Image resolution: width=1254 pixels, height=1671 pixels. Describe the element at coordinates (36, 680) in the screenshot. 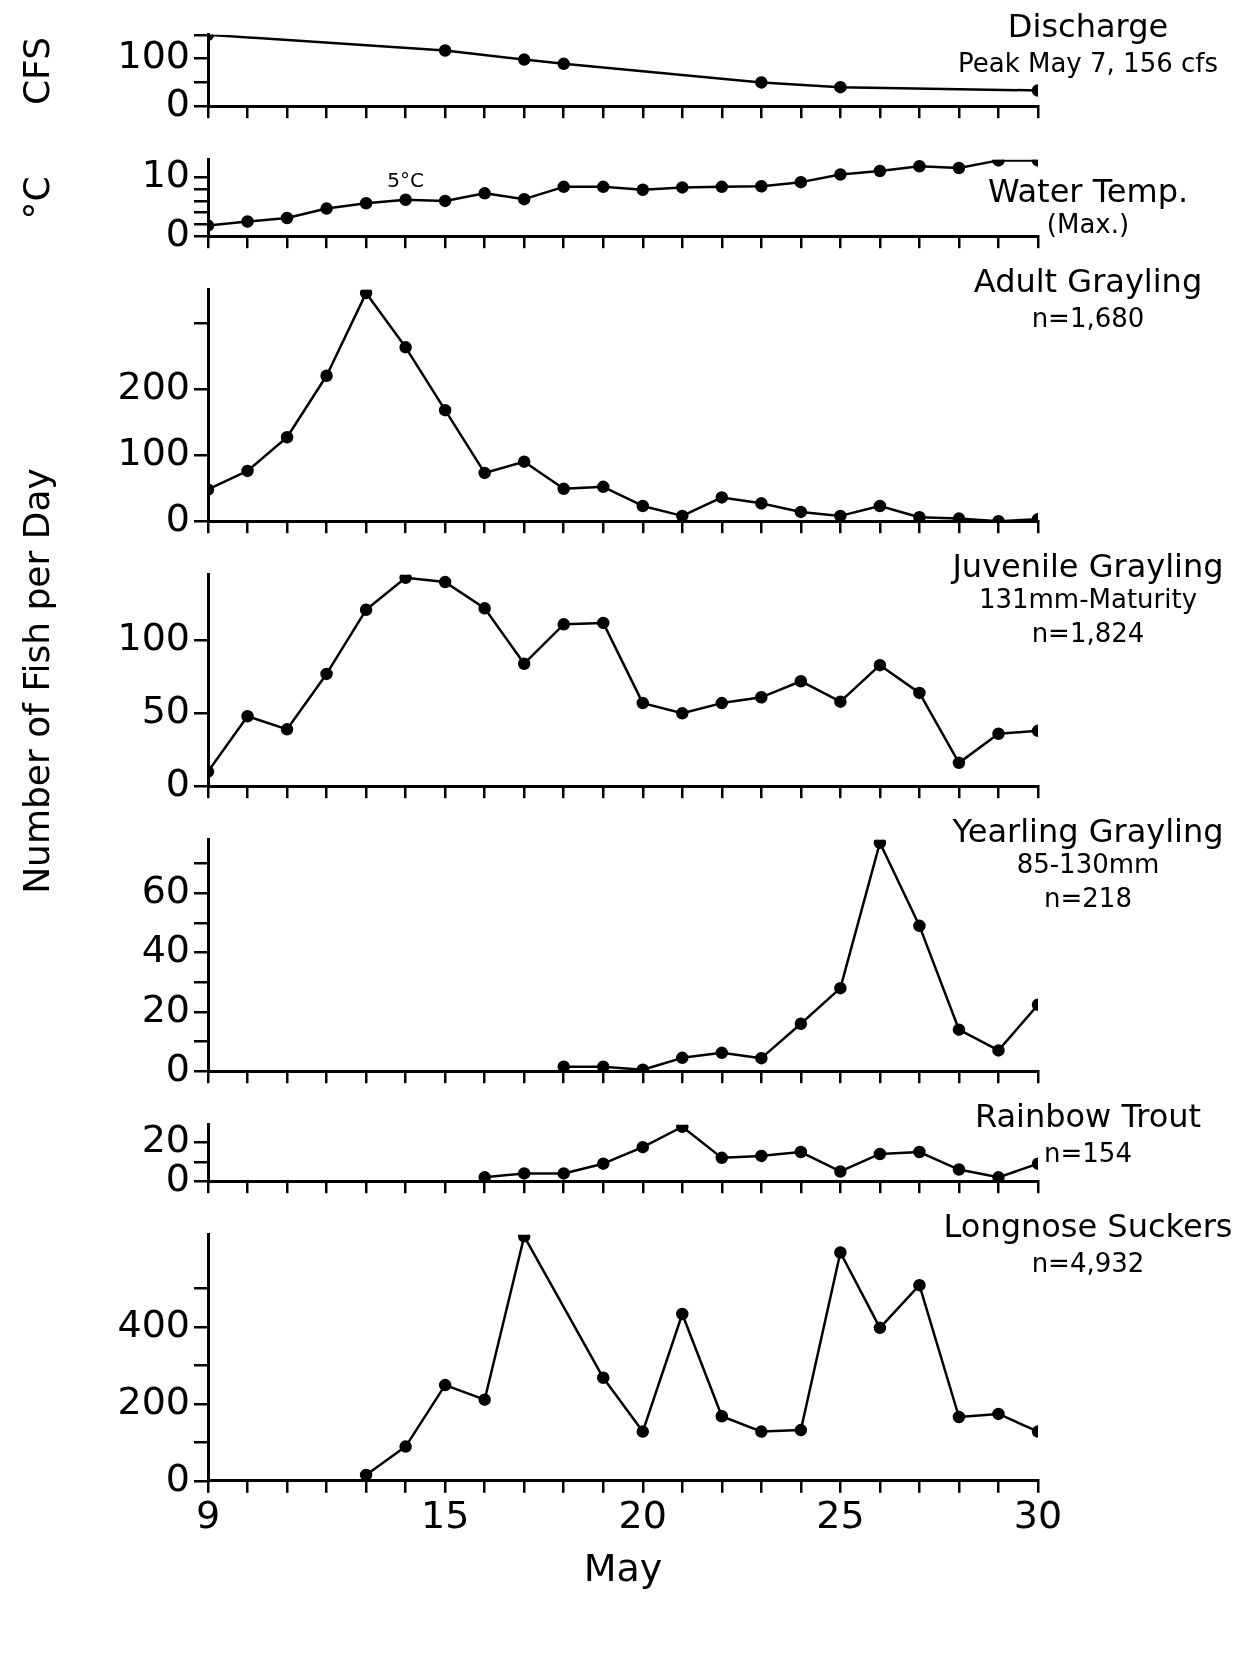

I see `y-axis-title: Number of Fish per Day` at that location.